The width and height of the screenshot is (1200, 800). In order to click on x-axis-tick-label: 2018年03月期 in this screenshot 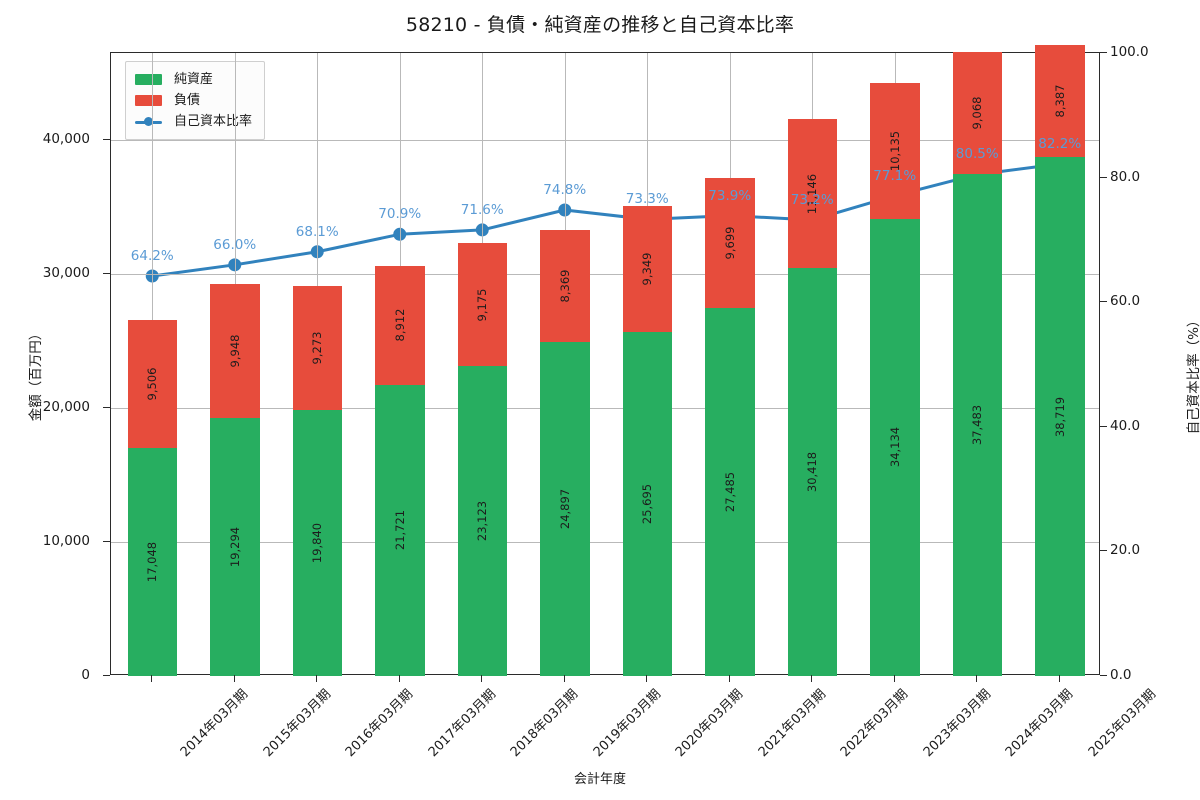, I will do `click(545, 723)`.